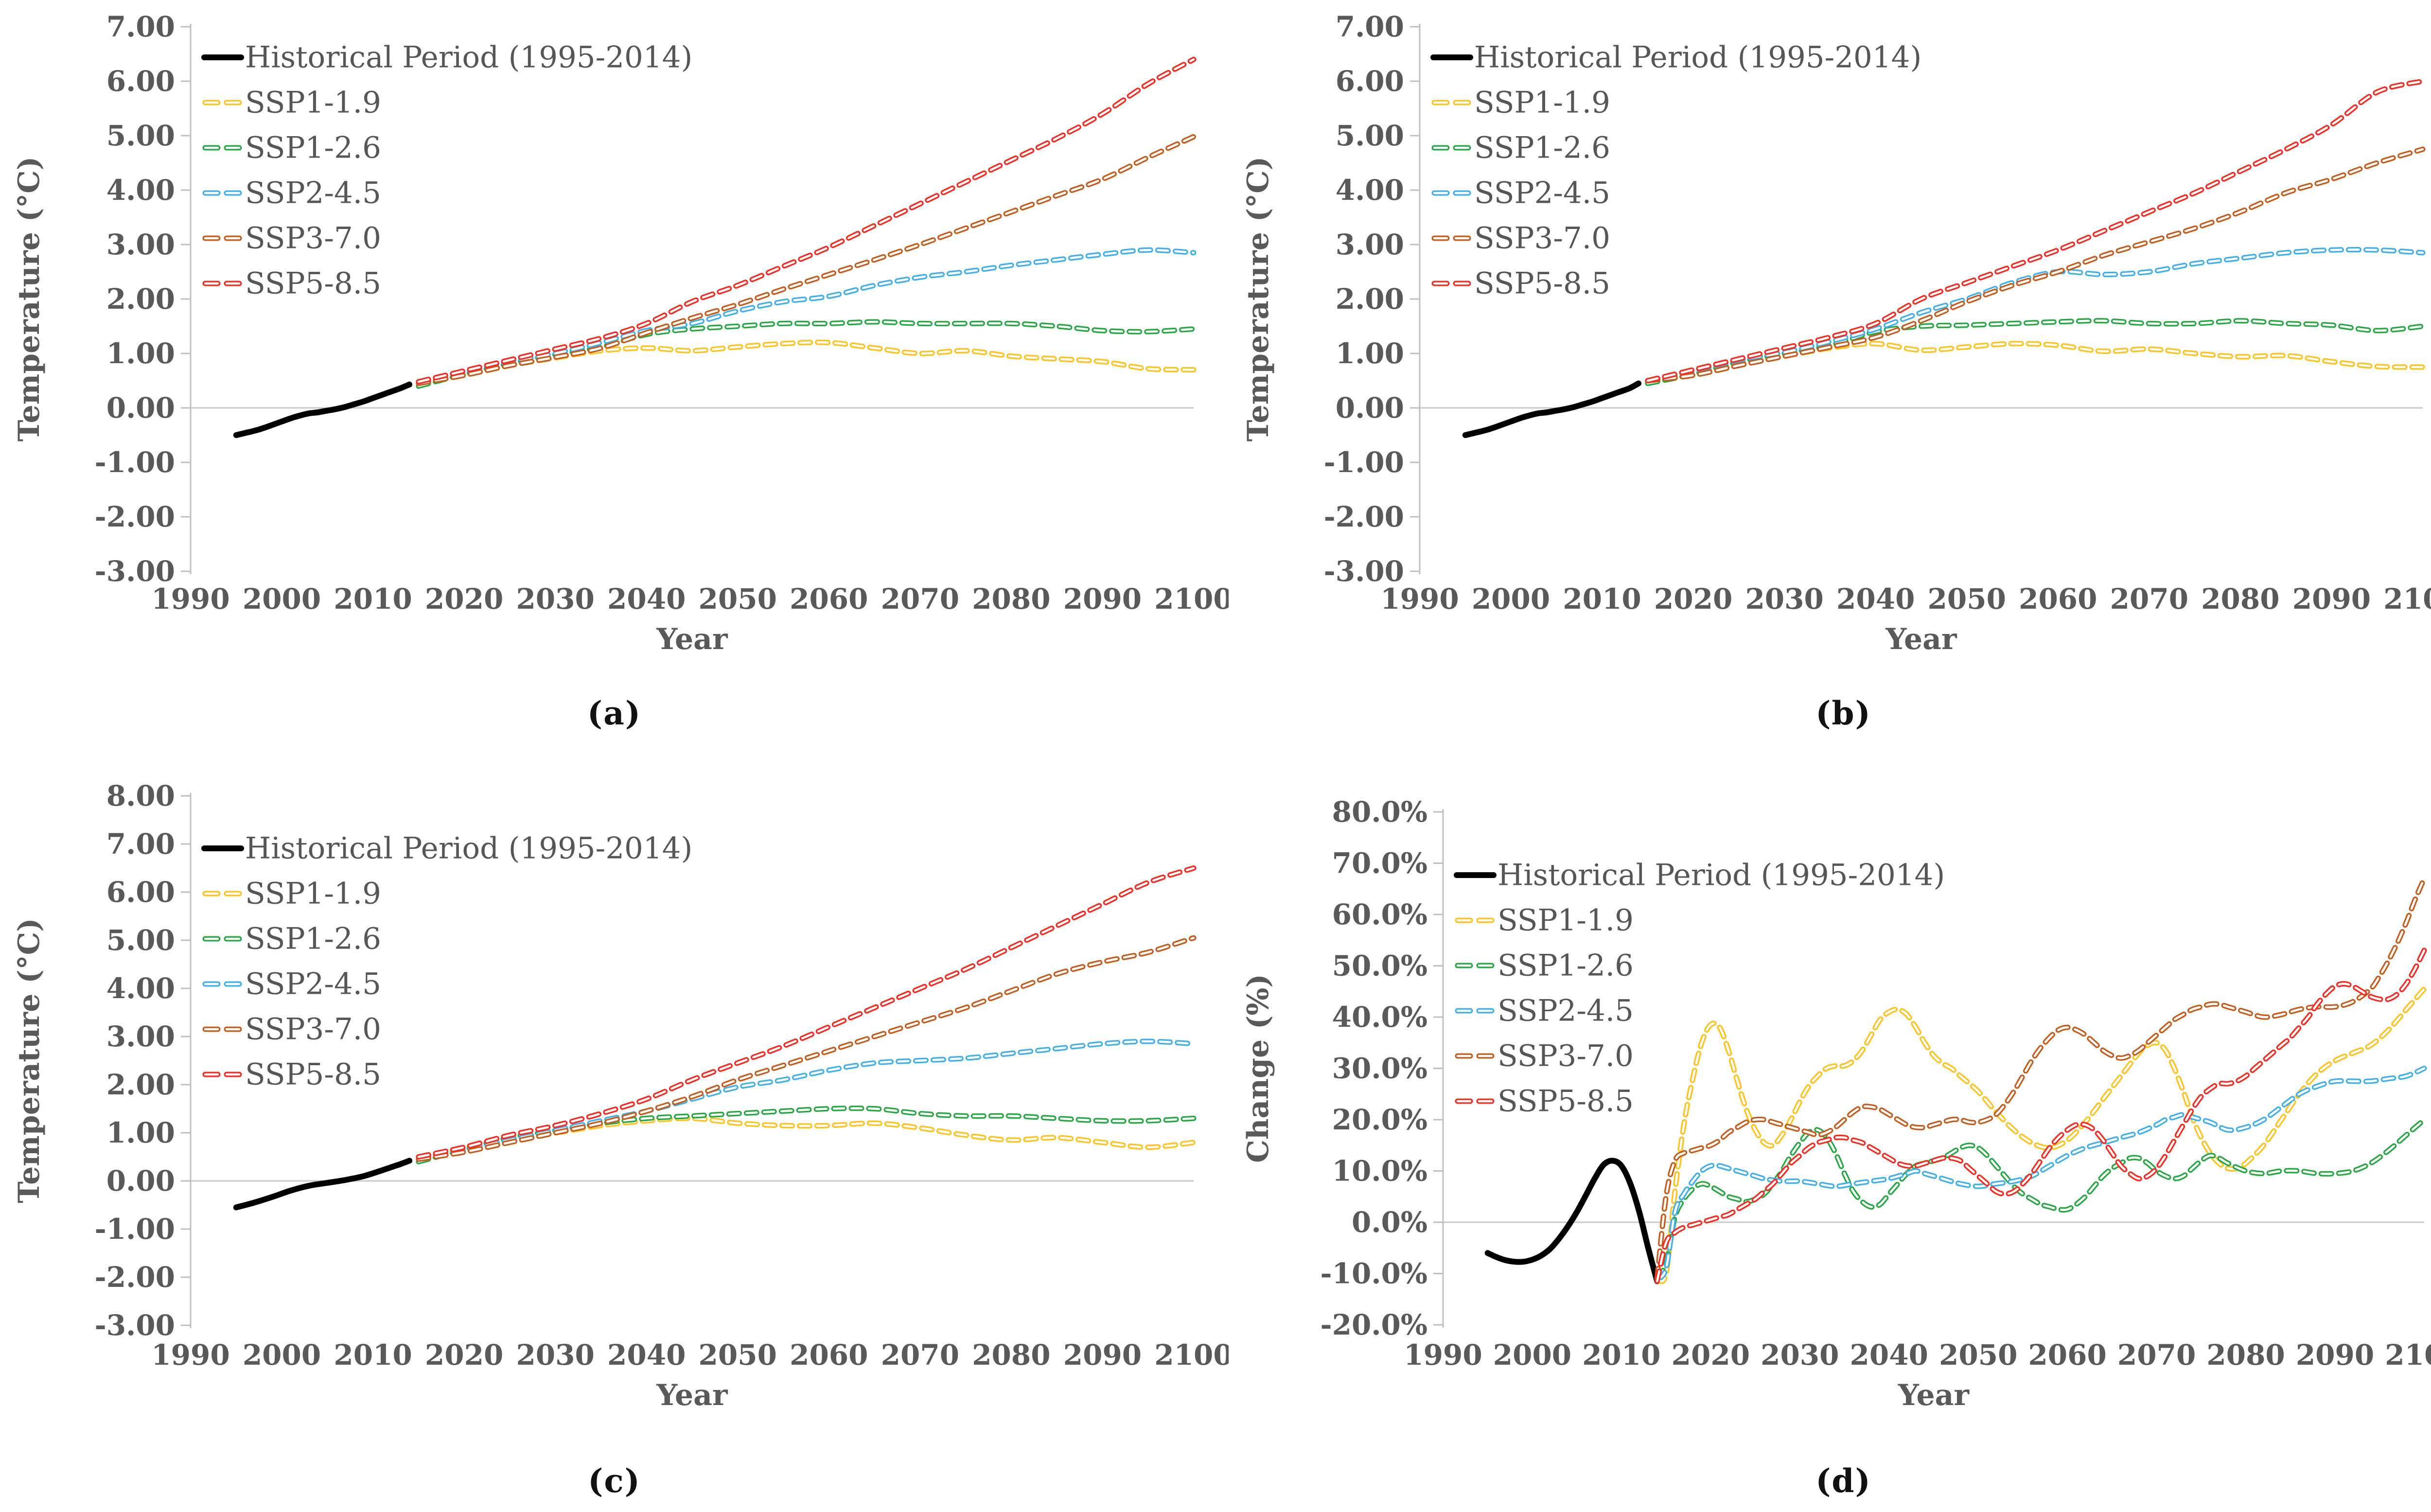 The width and height of the screenshot is (2431, 1512). Describe the element at coordinates (1374, 1324) in the screenshot. I see `y-tick-label: -20.0%` at that location.